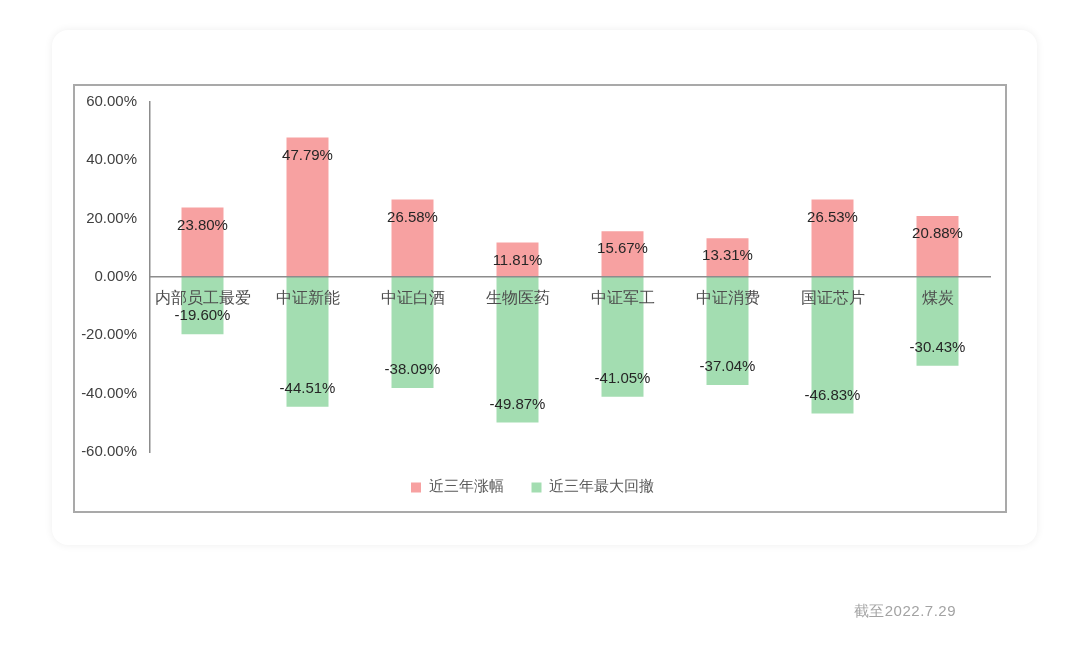 The image size is (1080, 656). I want to click on data-label: 23.80%, so click(202, 224).